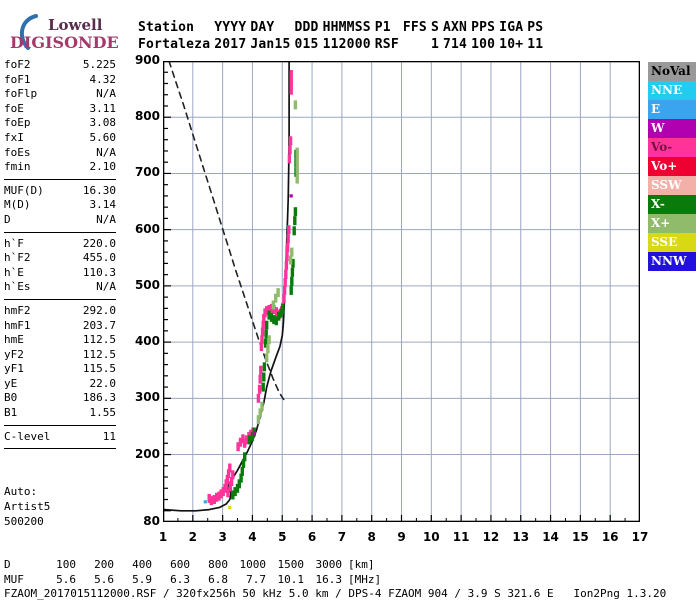  Describe the element at coordinates (106, 94) in the screenshot. I see `param-value-foflp: N/A` at that location.